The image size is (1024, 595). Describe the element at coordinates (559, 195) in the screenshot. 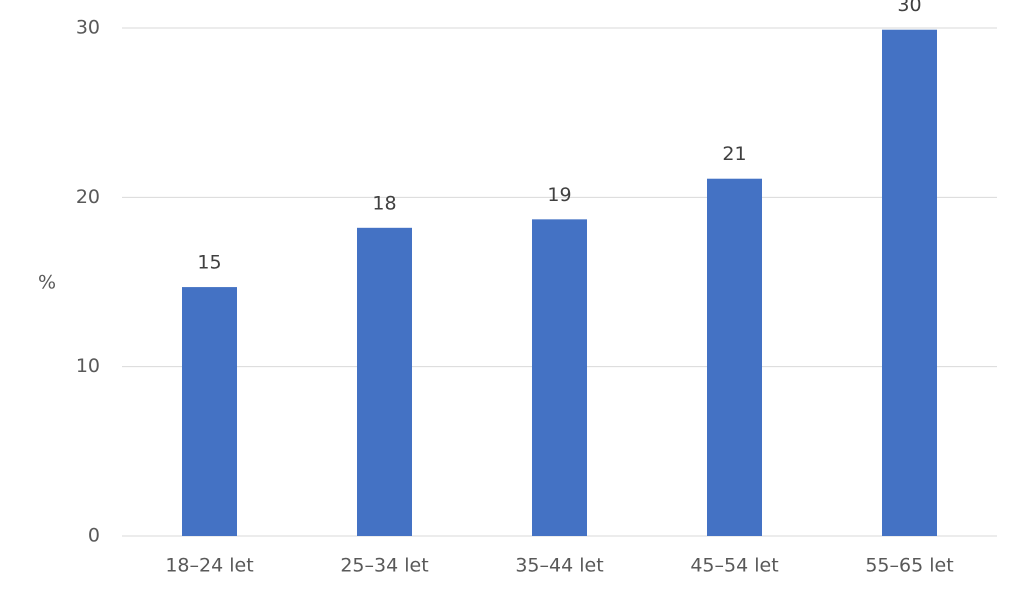

I see `value-label: 19` at that location.